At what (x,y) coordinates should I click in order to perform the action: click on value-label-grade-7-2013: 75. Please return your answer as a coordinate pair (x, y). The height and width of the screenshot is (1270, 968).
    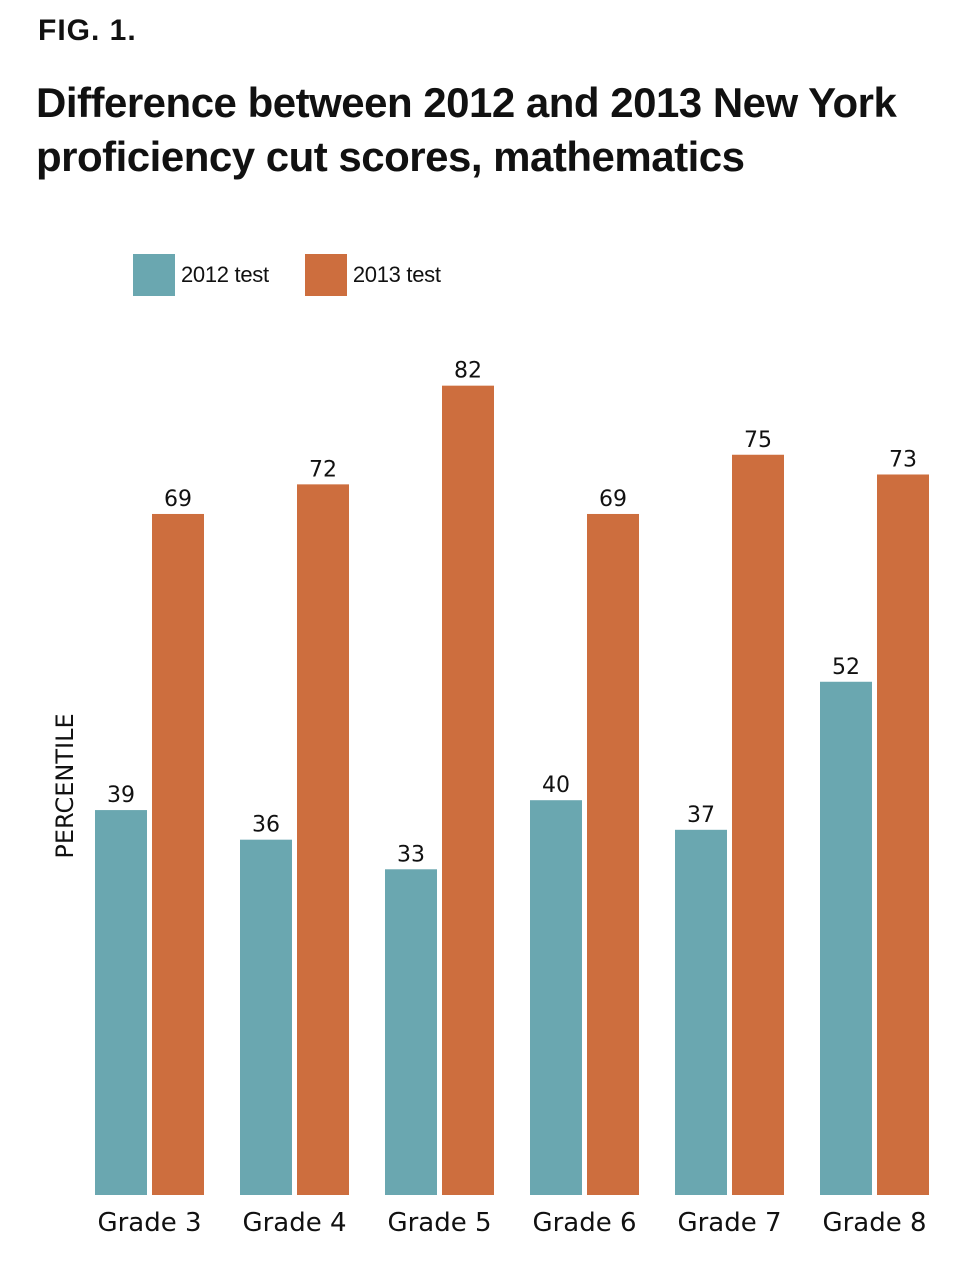
    Looking at the image, I should click on (758, 440).